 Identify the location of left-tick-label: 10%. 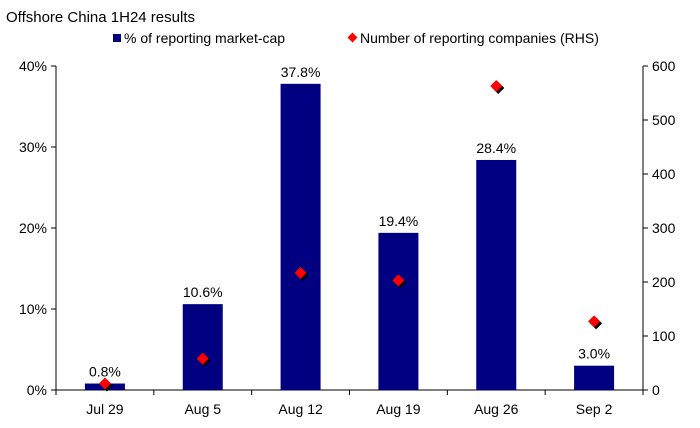
(33, 309).